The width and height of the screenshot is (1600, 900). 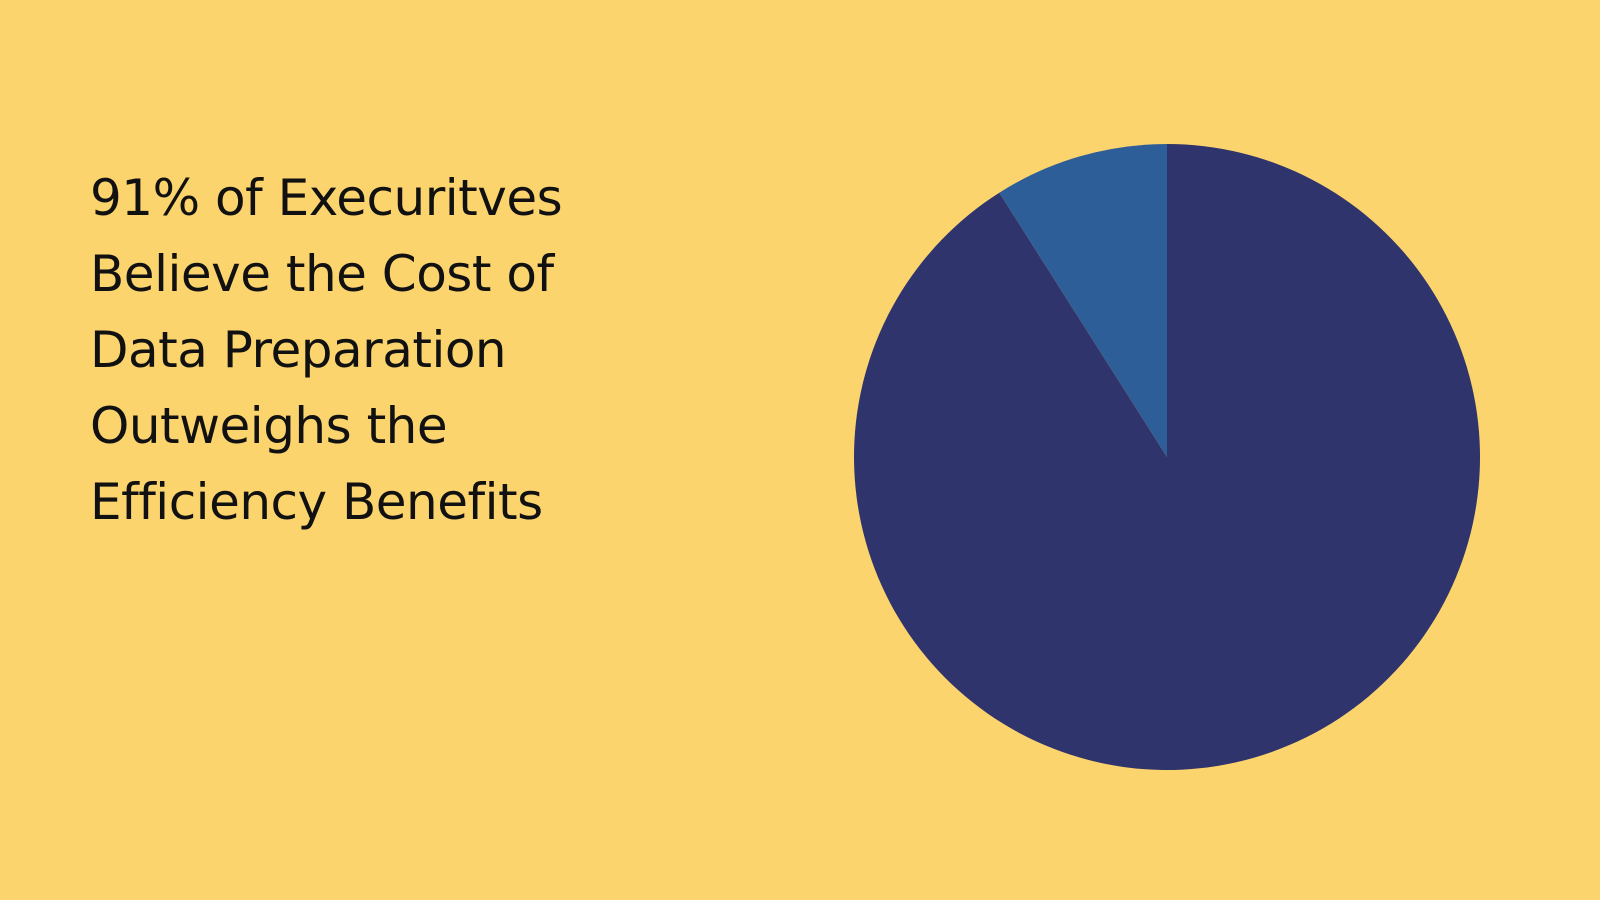 I want to click on headline-line-5: Efficiency Benefits, so click(x=316, y=502).